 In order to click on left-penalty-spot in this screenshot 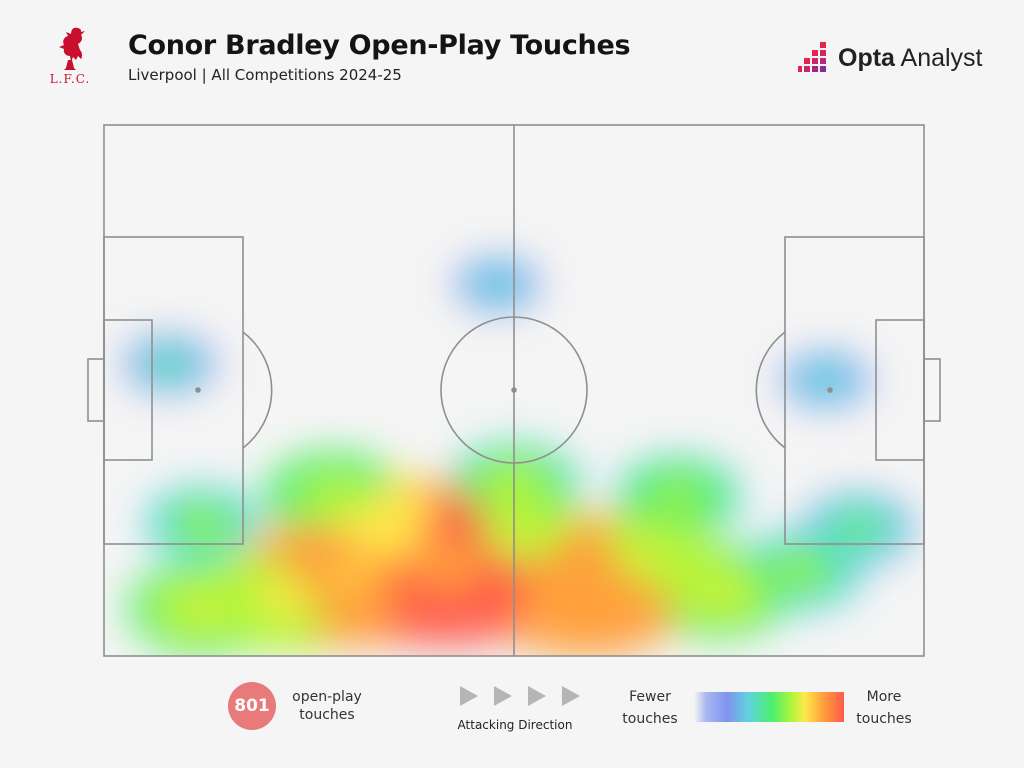, I will do `click(198, 390)`.